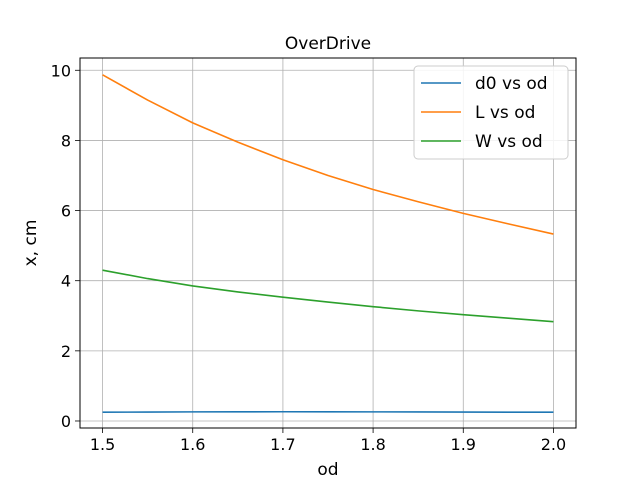 The height and width of the screenshot is (480, 640). I want to click on x-tick-label: 1.8, so click(372, 444).